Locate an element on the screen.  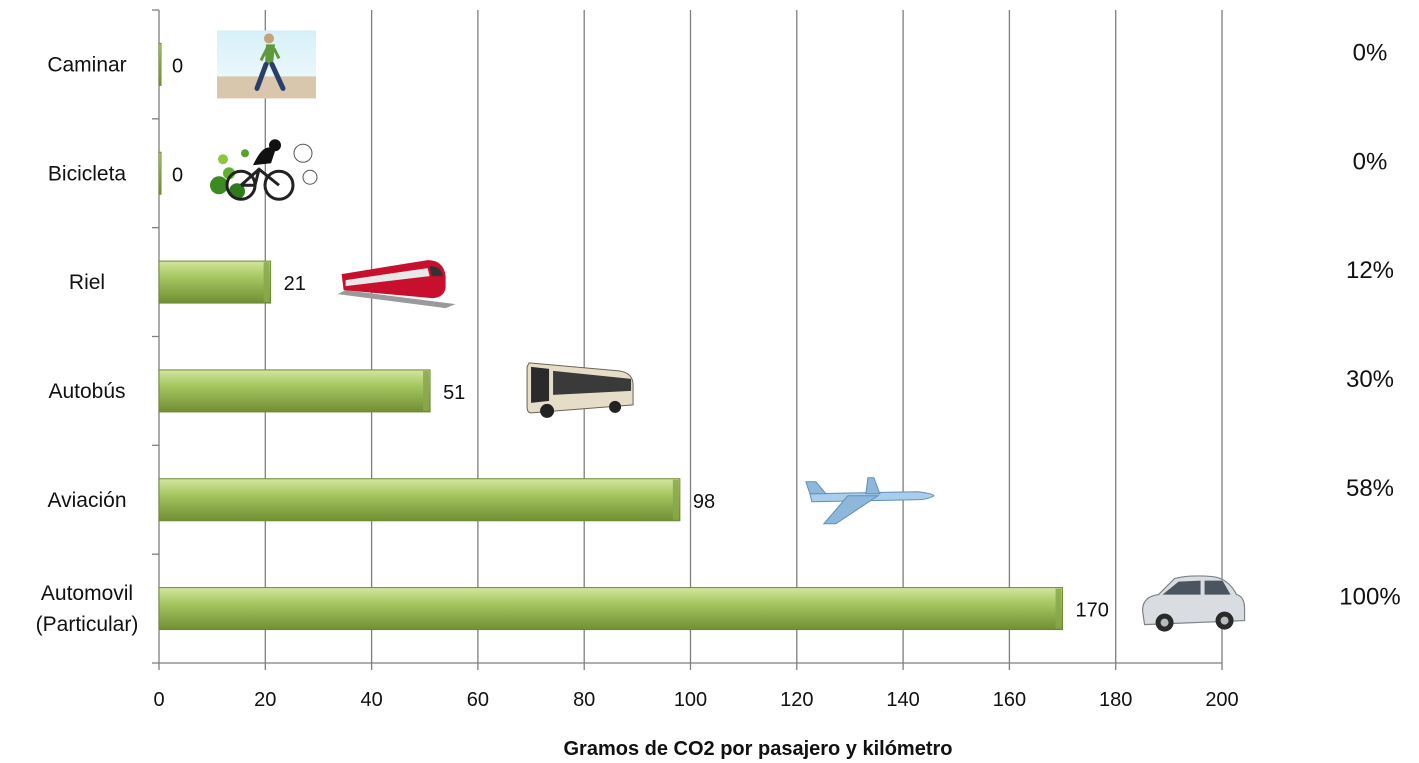
data-label: 51 is located at coordinates (454, 393).